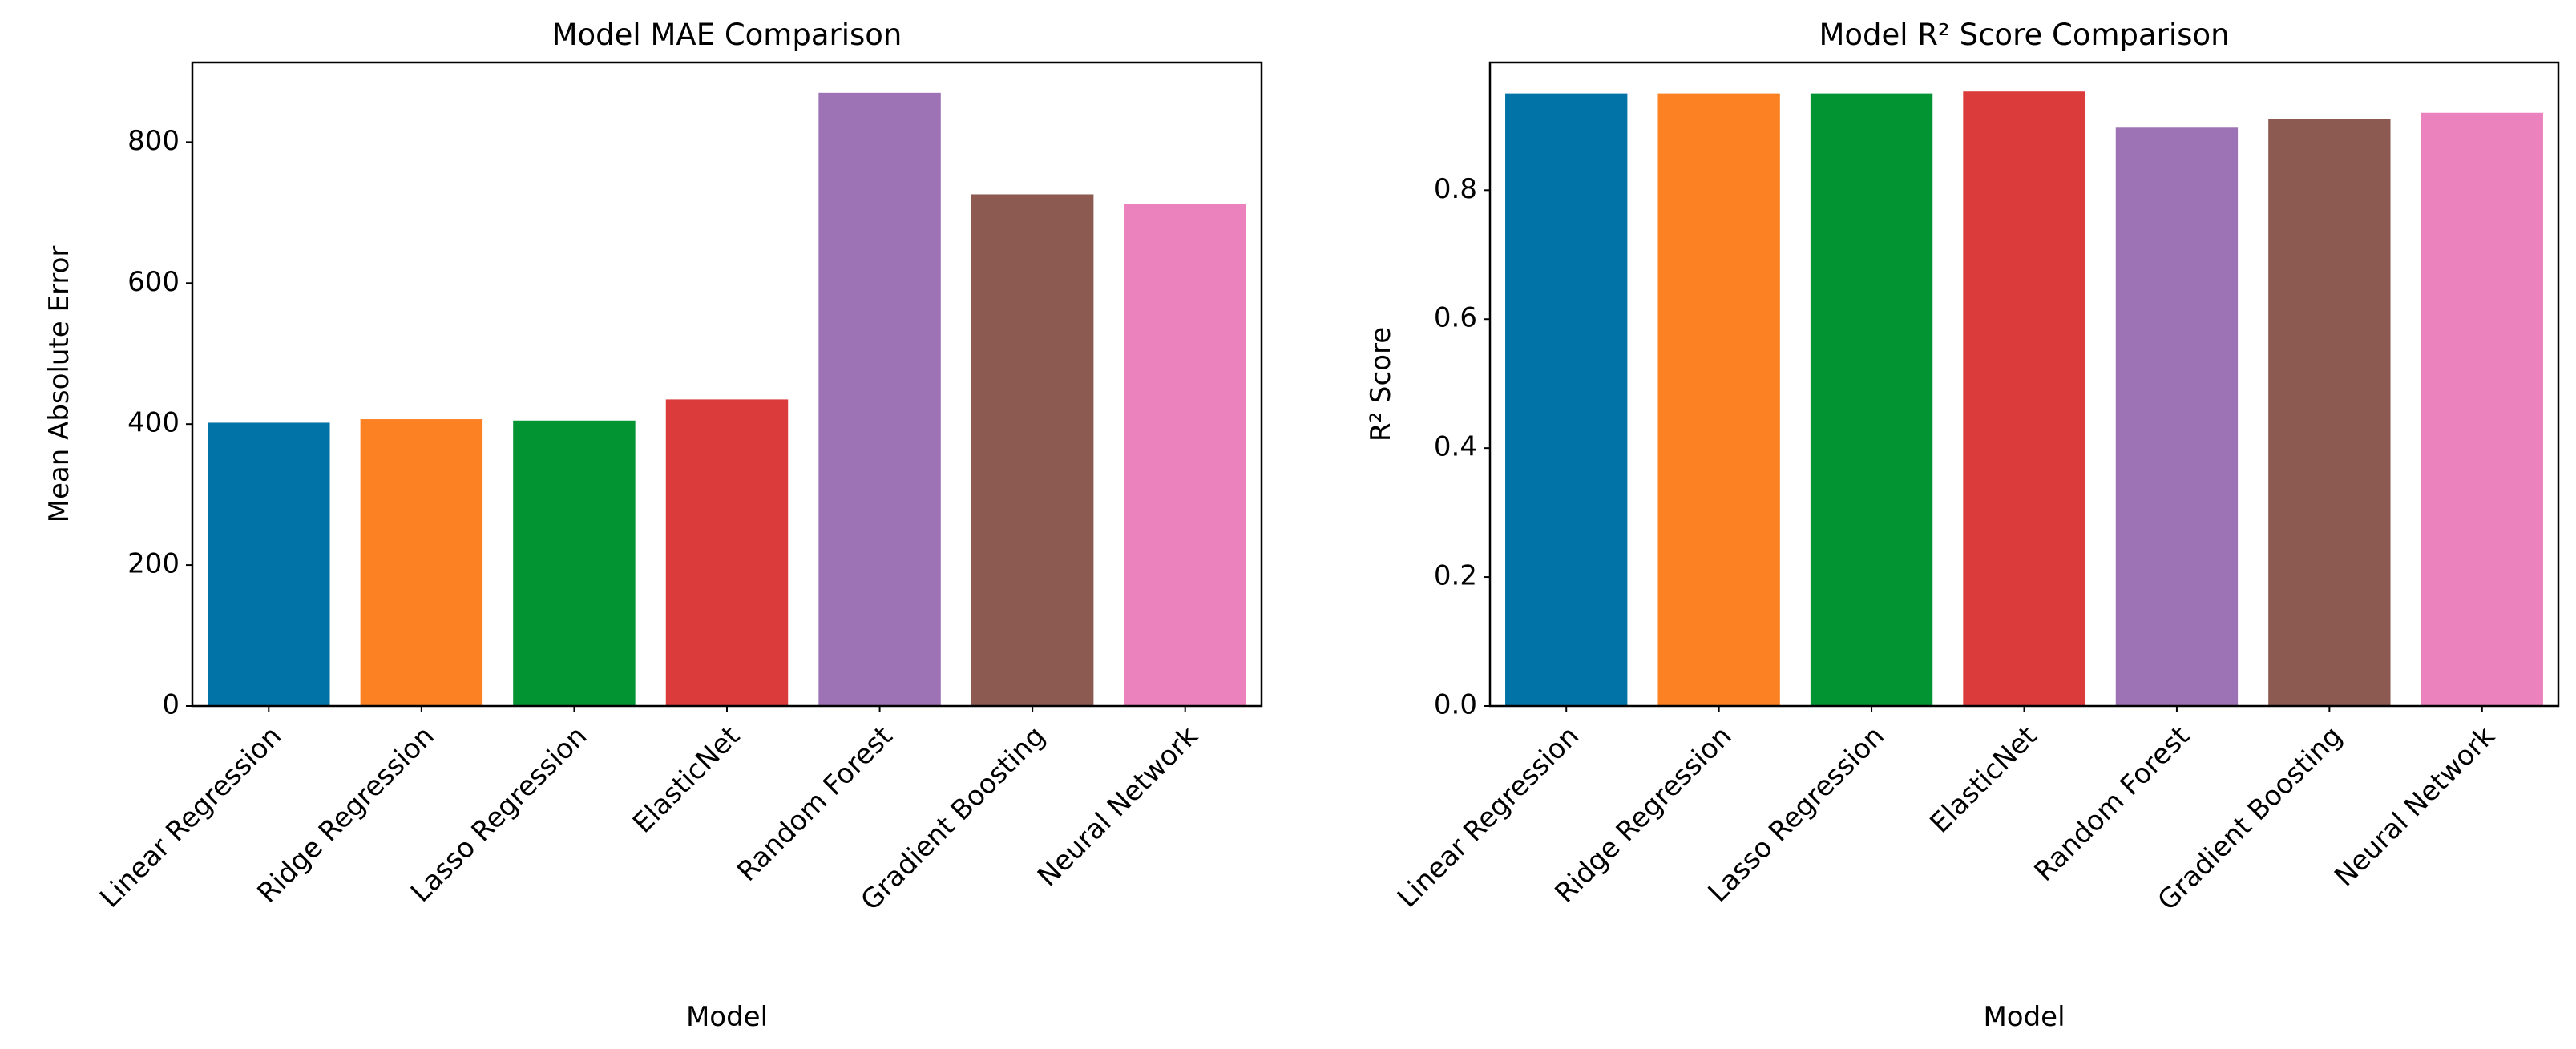 This screenshot has width=2576, height=1049. I want to click on y-tick-label: 0.0, so click(1455, 705).